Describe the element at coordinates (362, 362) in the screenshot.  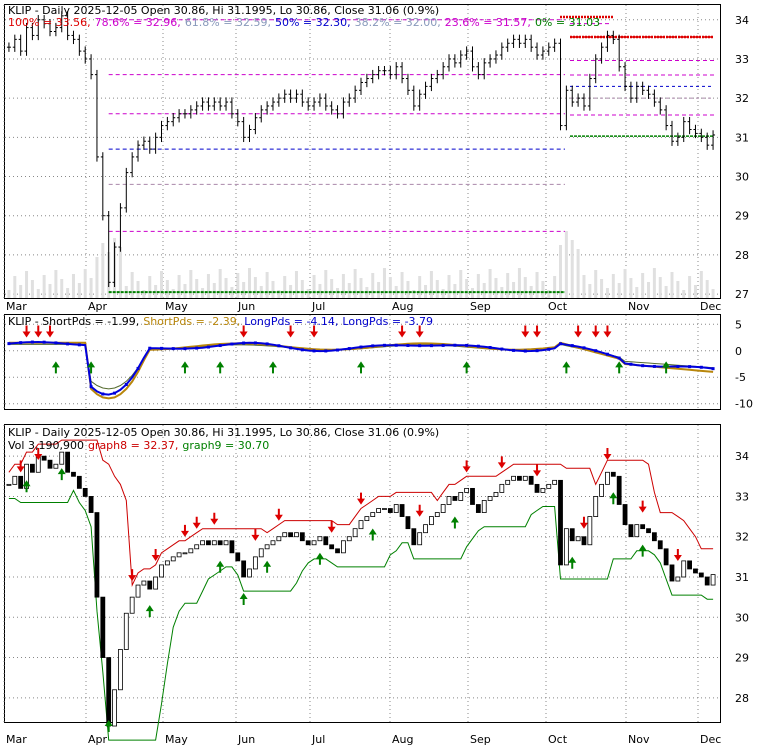
I see `oscillator-panel-frame` at that location.